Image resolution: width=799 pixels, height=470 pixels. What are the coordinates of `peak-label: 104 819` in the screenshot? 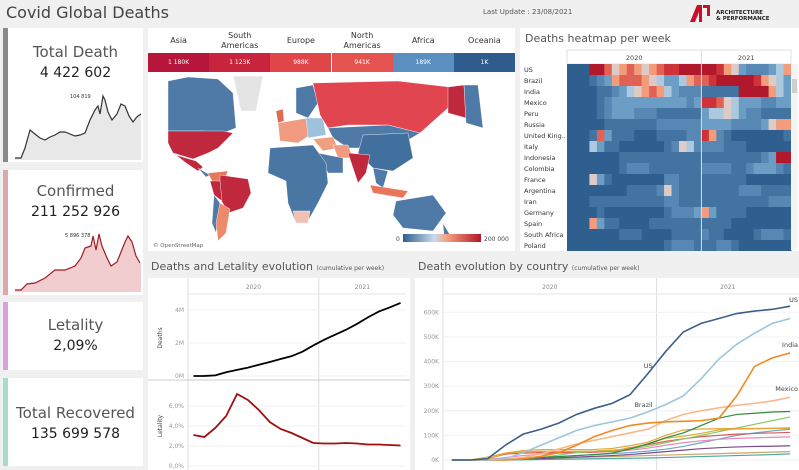 It's located at (80, 97).